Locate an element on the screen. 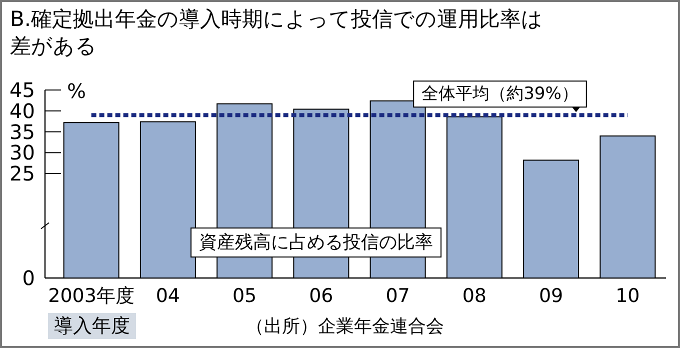  text: （出所）企業年金連合会 is located at coordinates (345, 326).